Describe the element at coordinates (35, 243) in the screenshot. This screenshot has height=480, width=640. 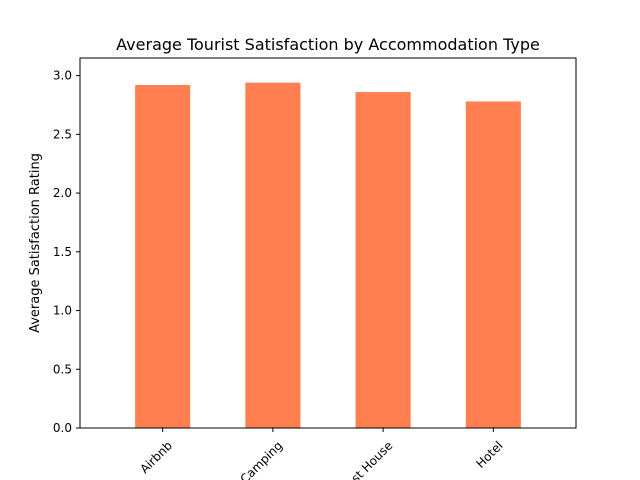
I see `y-axis-label: Average Satisfaction Rating` at that location.